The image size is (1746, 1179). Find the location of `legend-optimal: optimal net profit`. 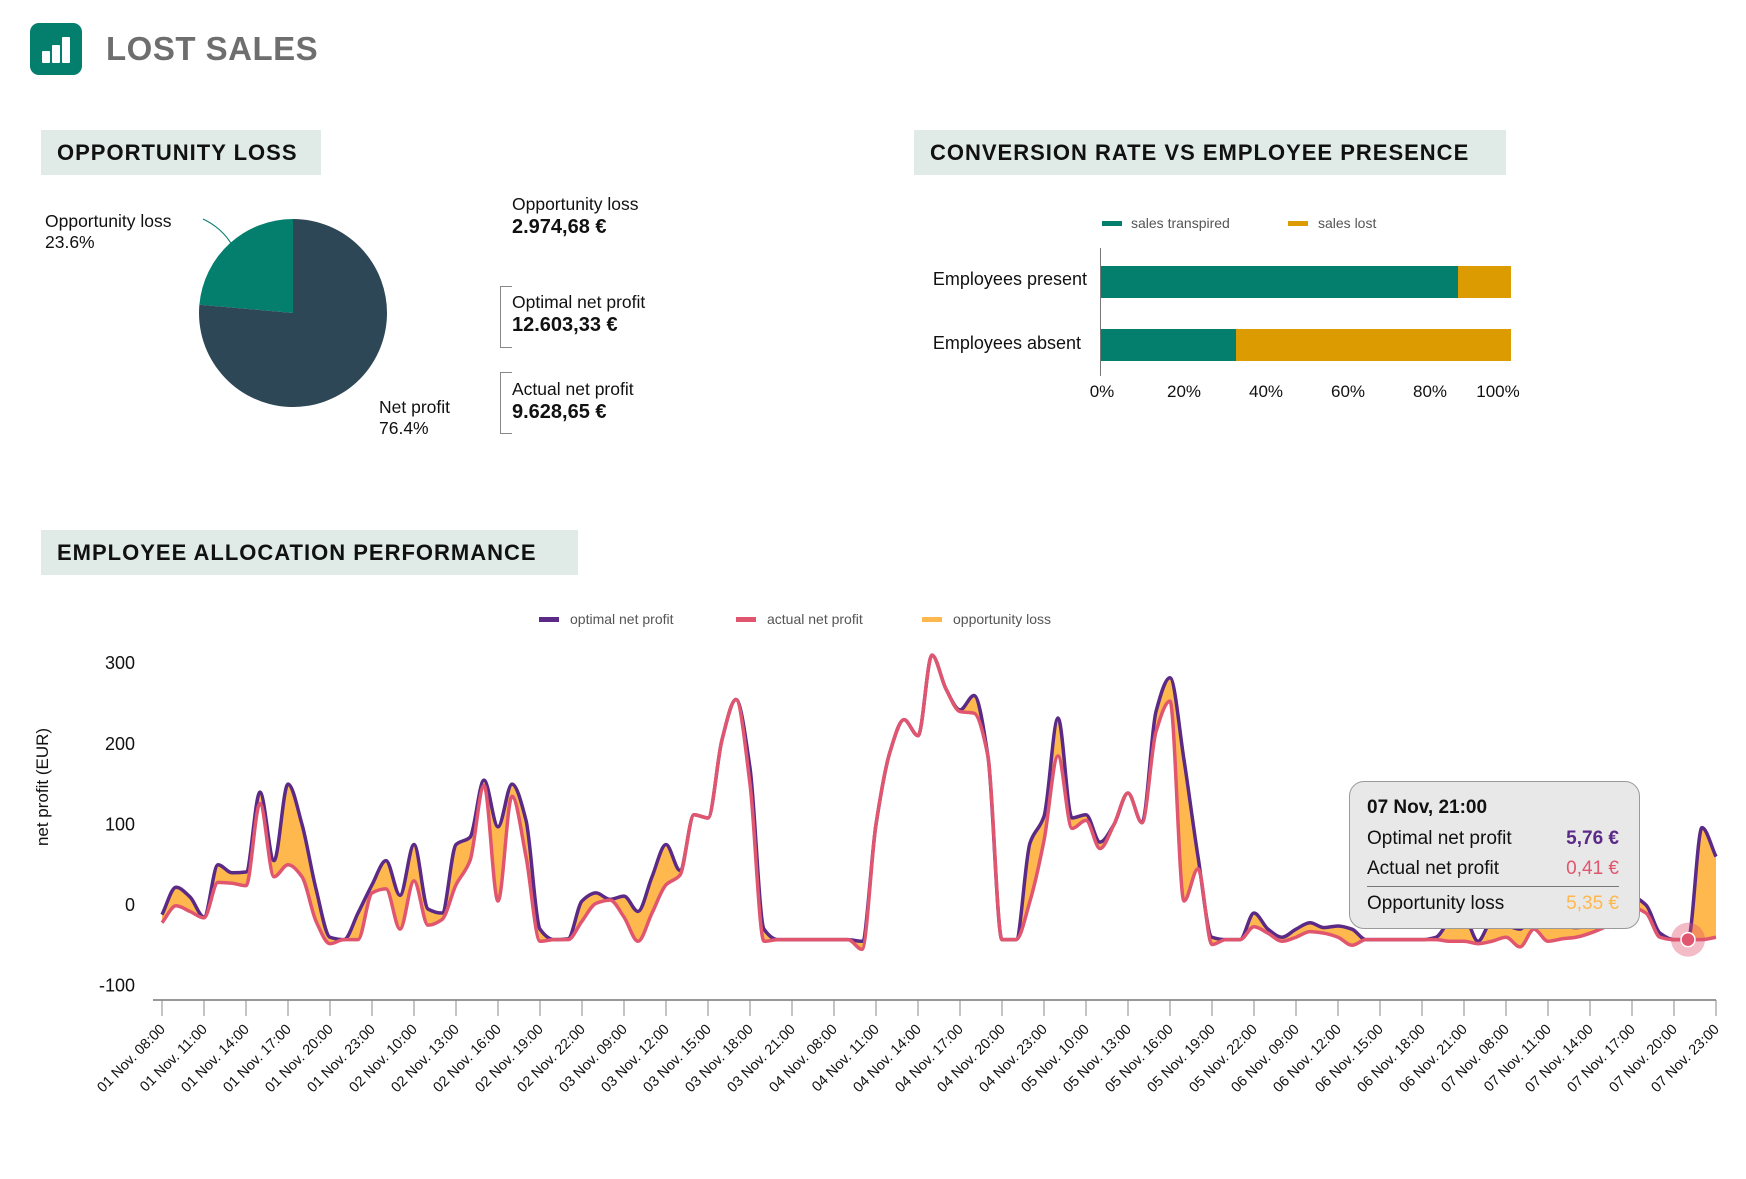

legend-optimal: optimal net profit is located at coordinates (622, 619).